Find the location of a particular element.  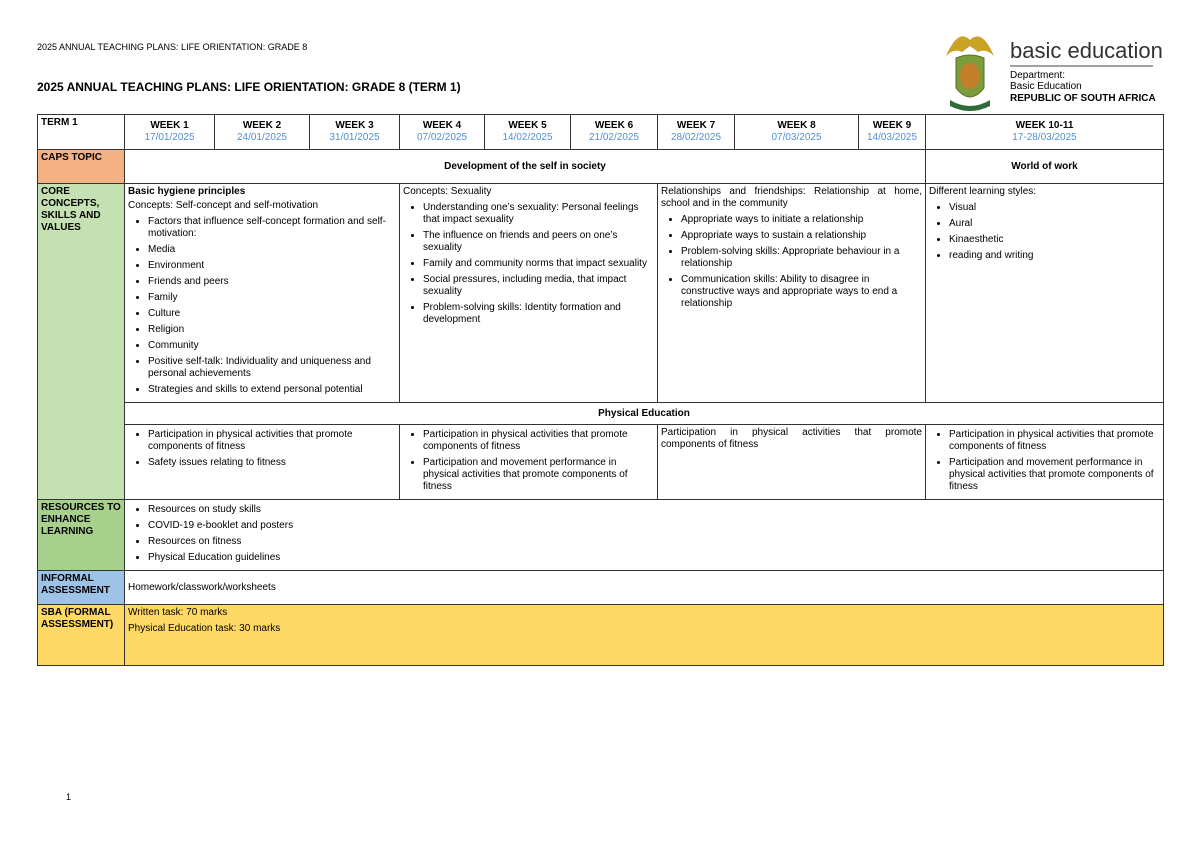

week-date: 07/02/2025 is located at coordinates (442, 137).